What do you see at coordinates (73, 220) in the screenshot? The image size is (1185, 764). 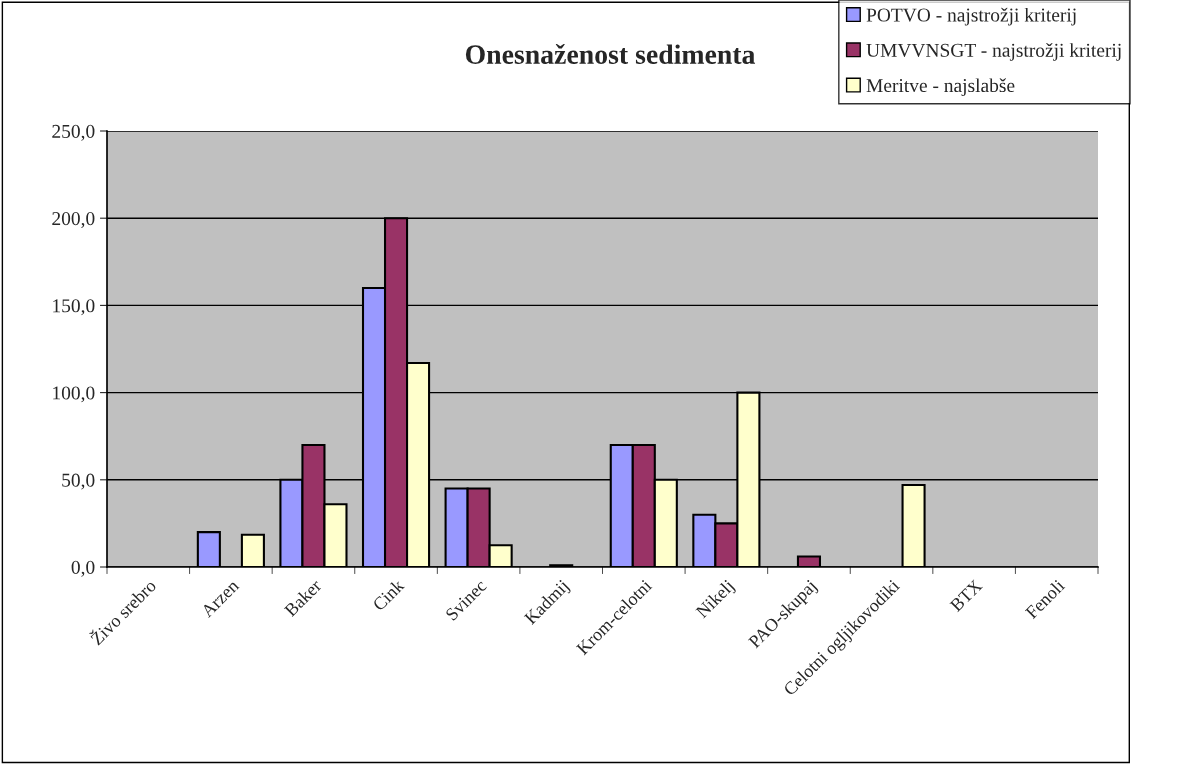 I see `y-tick-label: 200,0` at bounding box center [73, 220].